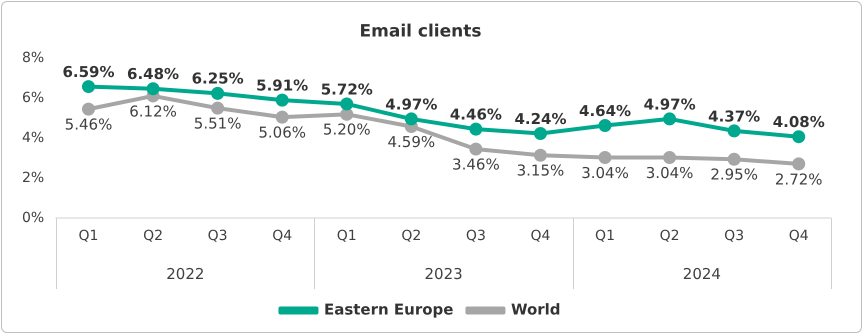 This screenshot has width=865, height=336. Describe the element at coordinates (88, 71) in the screenshot. I see `data-label: 6.59%` at that location.